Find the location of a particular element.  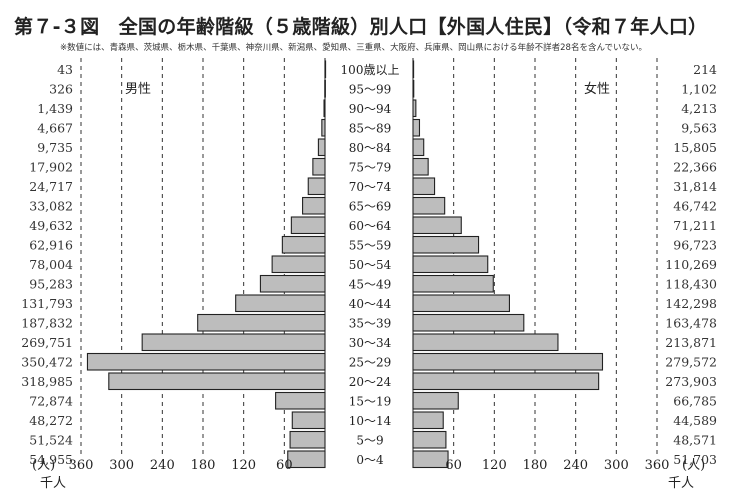

age-group-label: 85～89 is located at coordinates (370, 128).